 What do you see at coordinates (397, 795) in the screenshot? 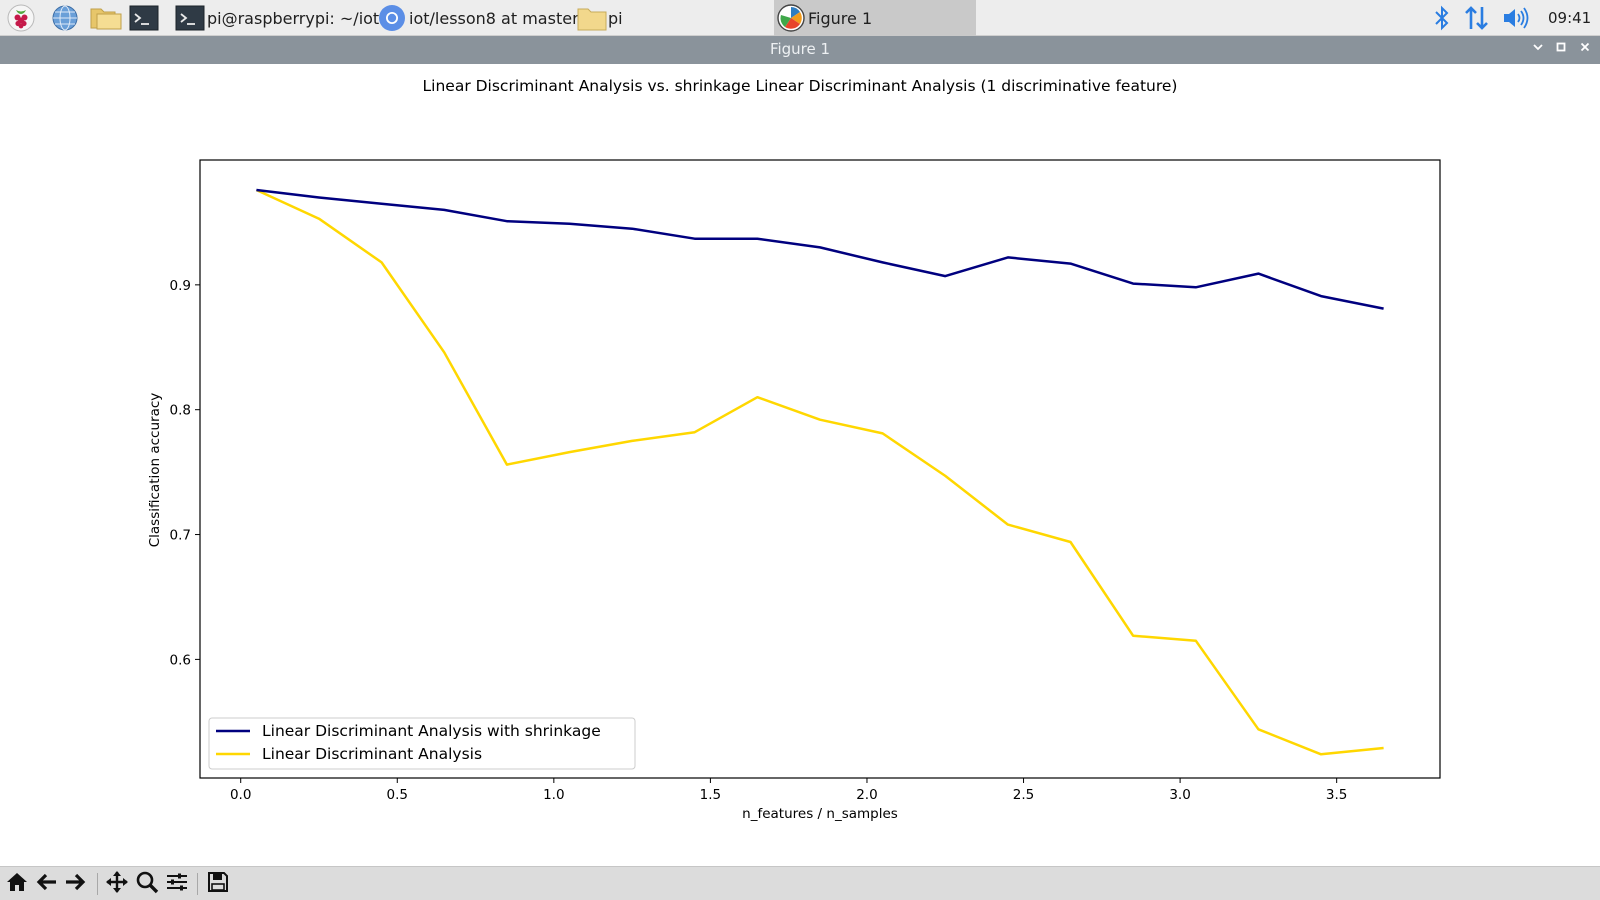
I see `x-tick-label: 0.5` at bounding box center [397, 795].